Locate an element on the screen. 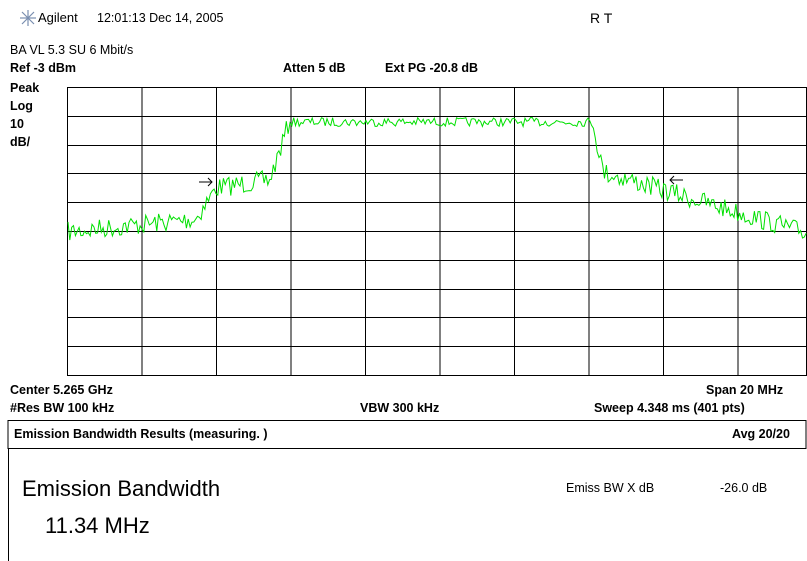 The height and width of the screenshot is (561, 807). ext-pg: Ext PG -20.8 dB is located at coordinates (432, 68).